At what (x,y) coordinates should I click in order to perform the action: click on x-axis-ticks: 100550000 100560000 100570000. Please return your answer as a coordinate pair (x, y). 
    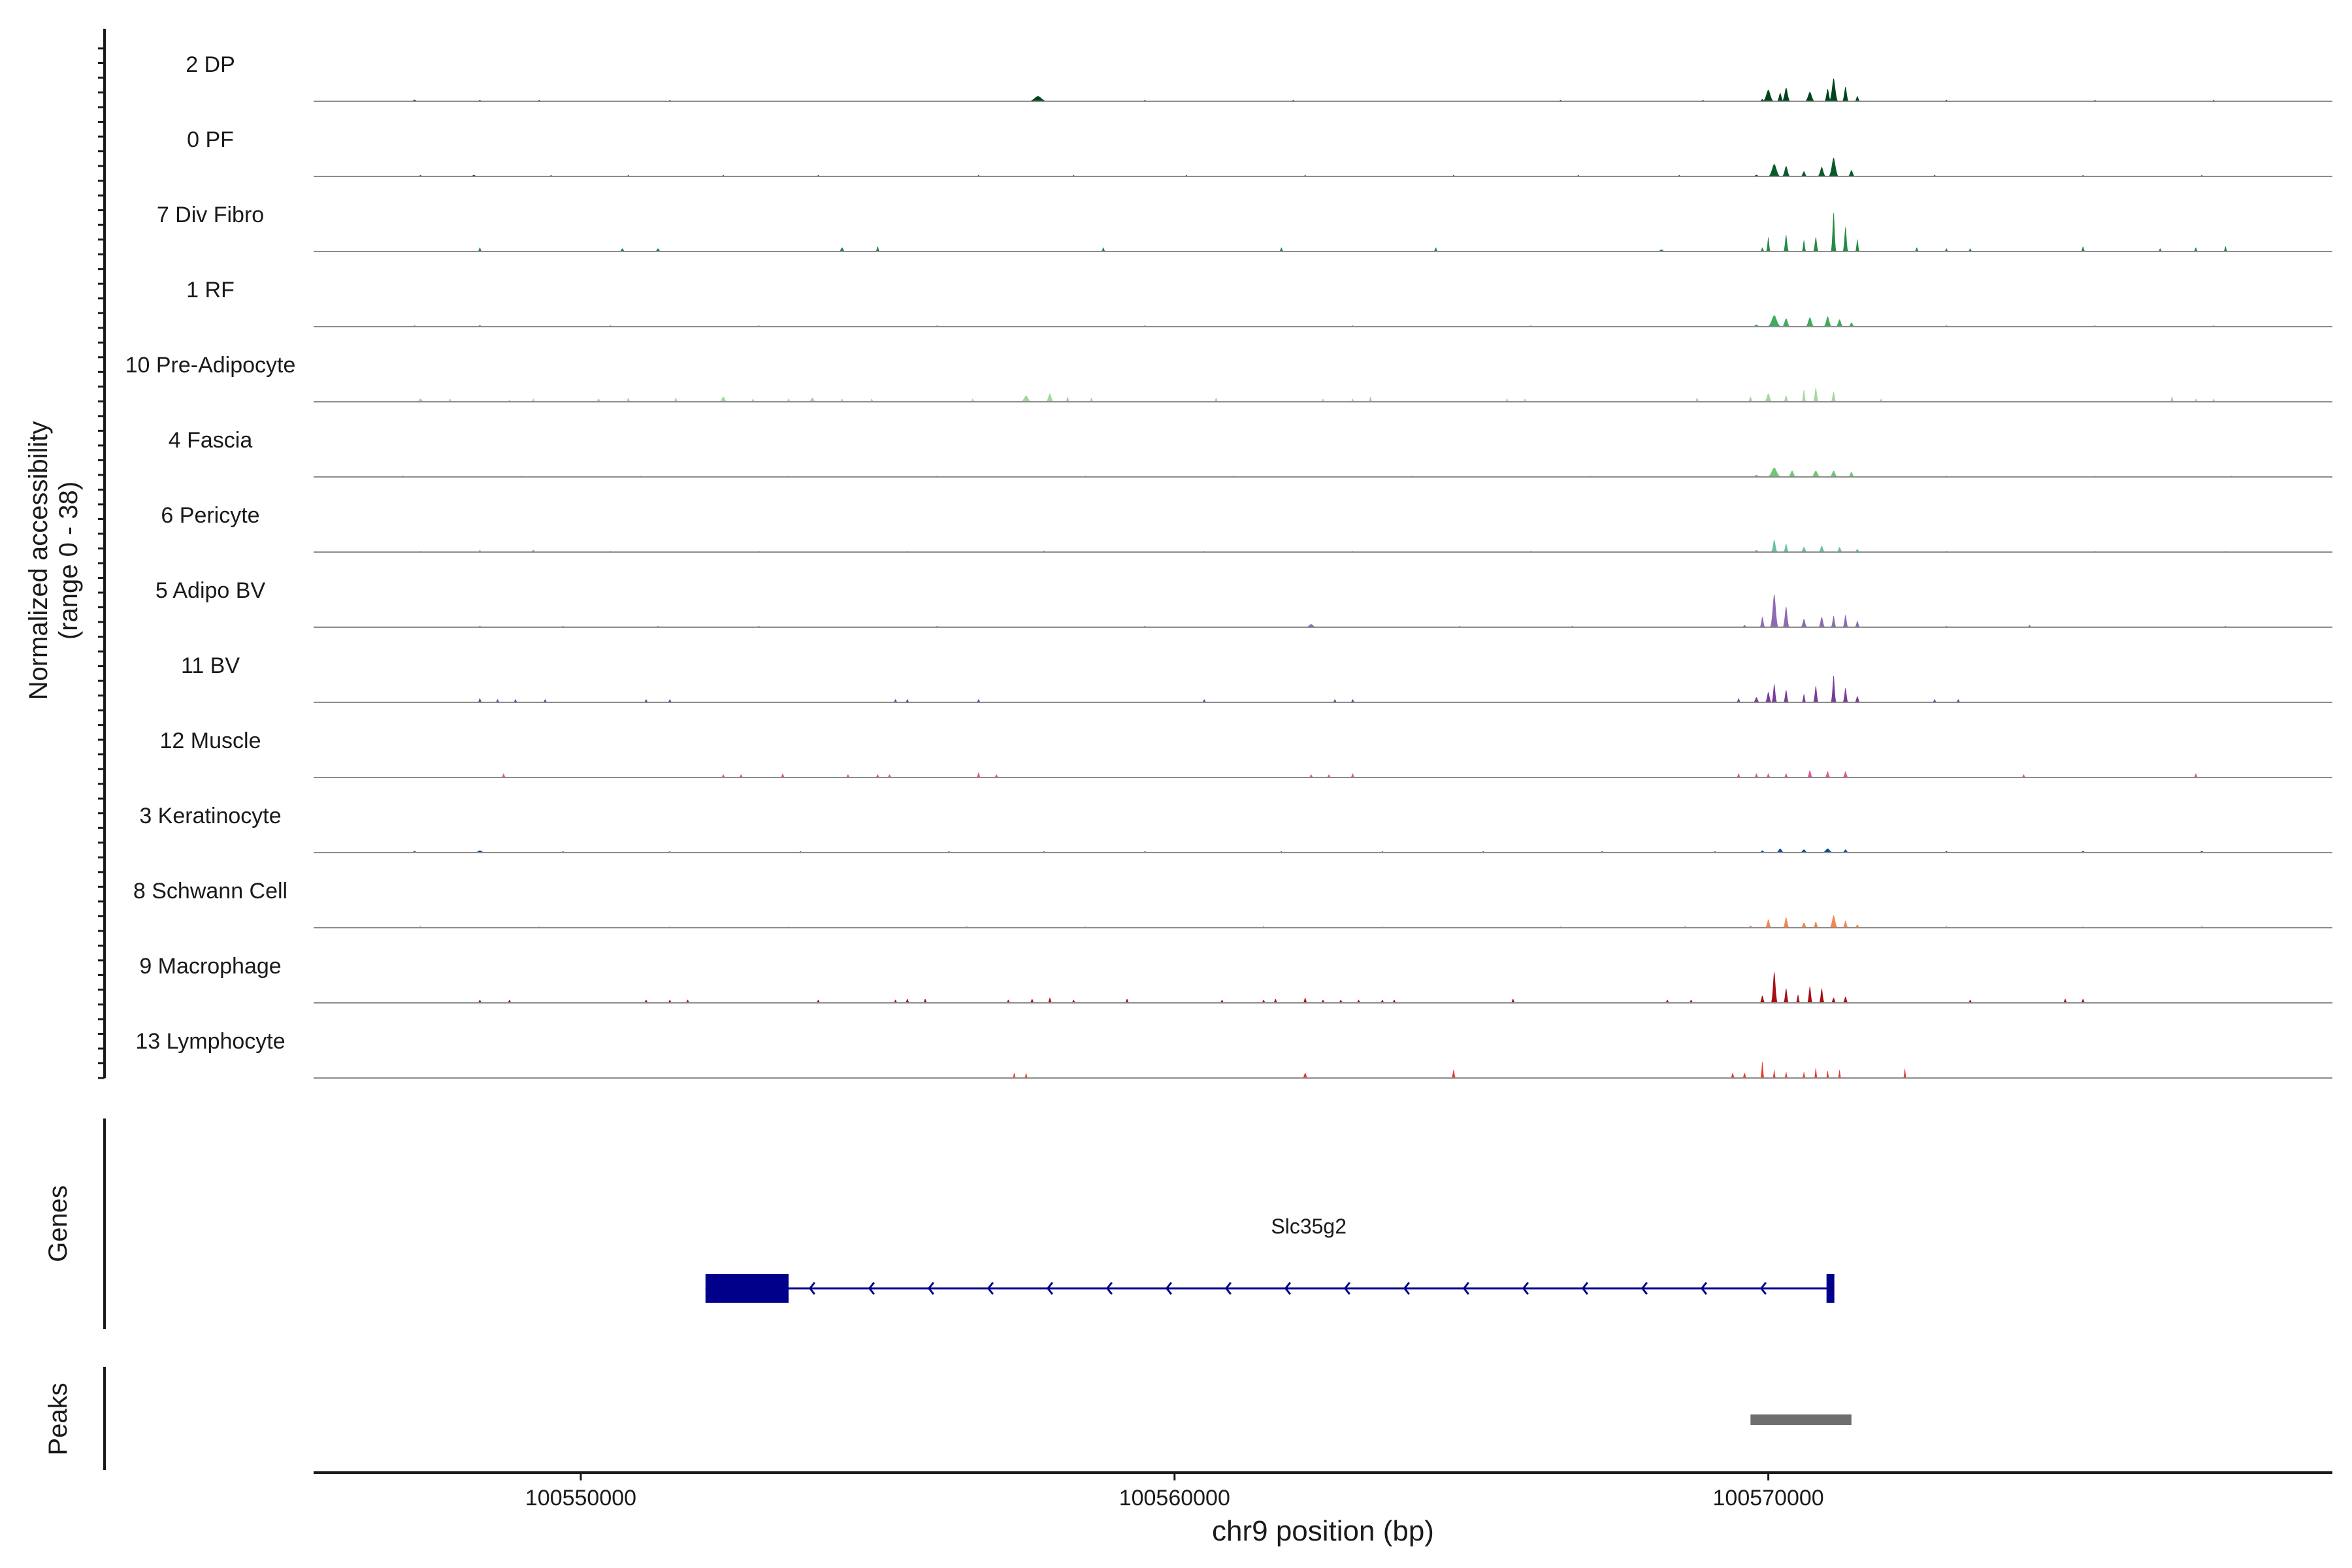
    Looking at the image, I should click on (1174, 1492).